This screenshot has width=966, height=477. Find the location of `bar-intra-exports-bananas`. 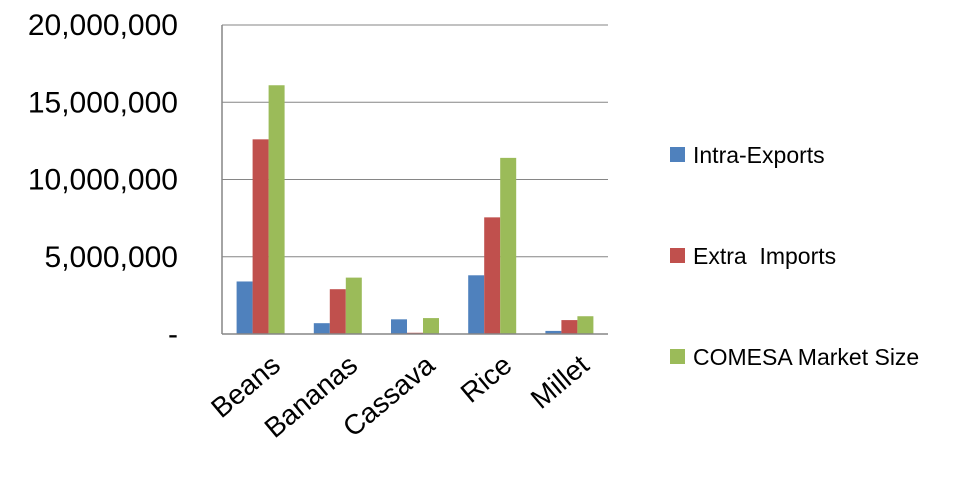

bar-intra-exports-bananas is located at coordinates (321, 328).